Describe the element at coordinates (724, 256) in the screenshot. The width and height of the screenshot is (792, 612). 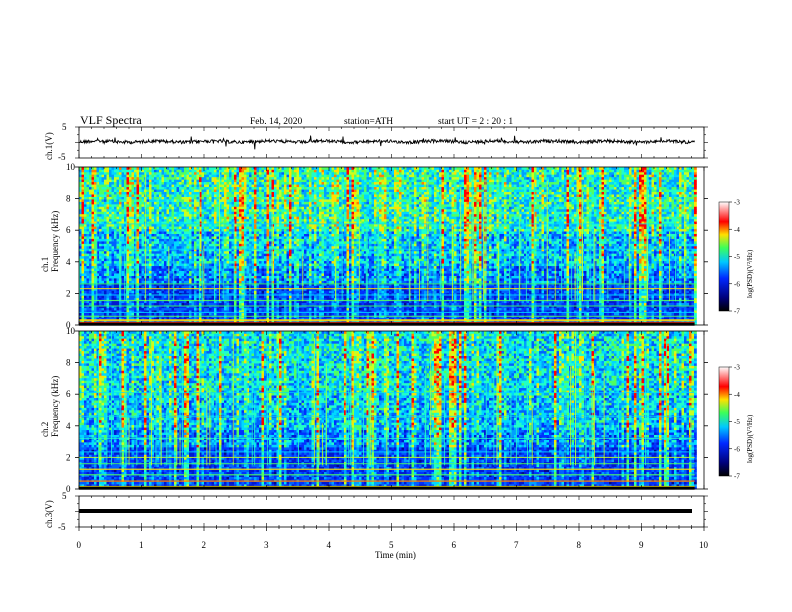
I see `ch1-colorbar-gradient` at that location.